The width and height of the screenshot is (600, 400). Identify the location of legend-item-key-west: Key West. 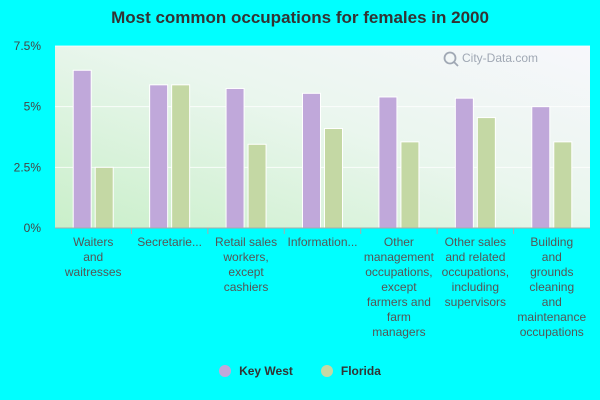
(256, 371).